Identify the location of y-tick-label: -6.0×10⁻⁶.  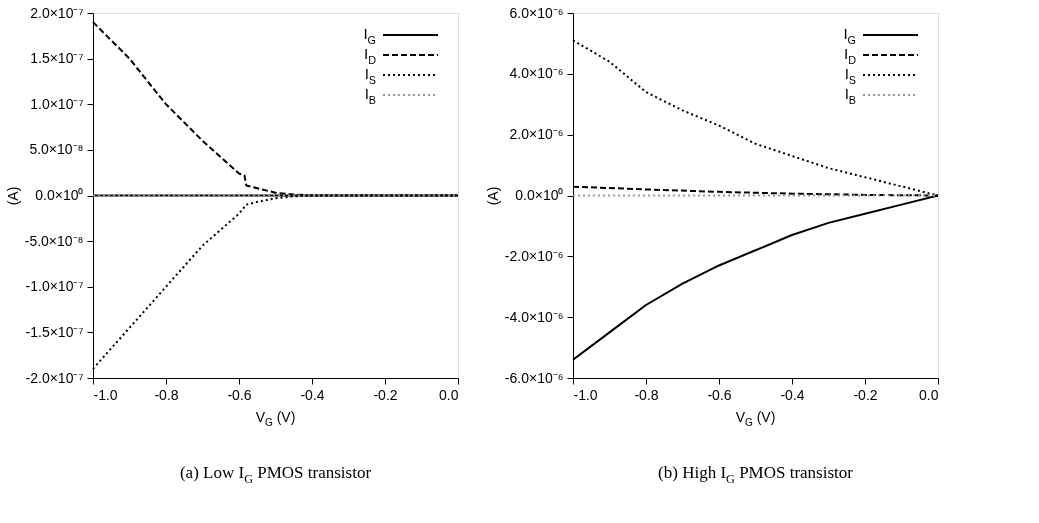
(534, 377).